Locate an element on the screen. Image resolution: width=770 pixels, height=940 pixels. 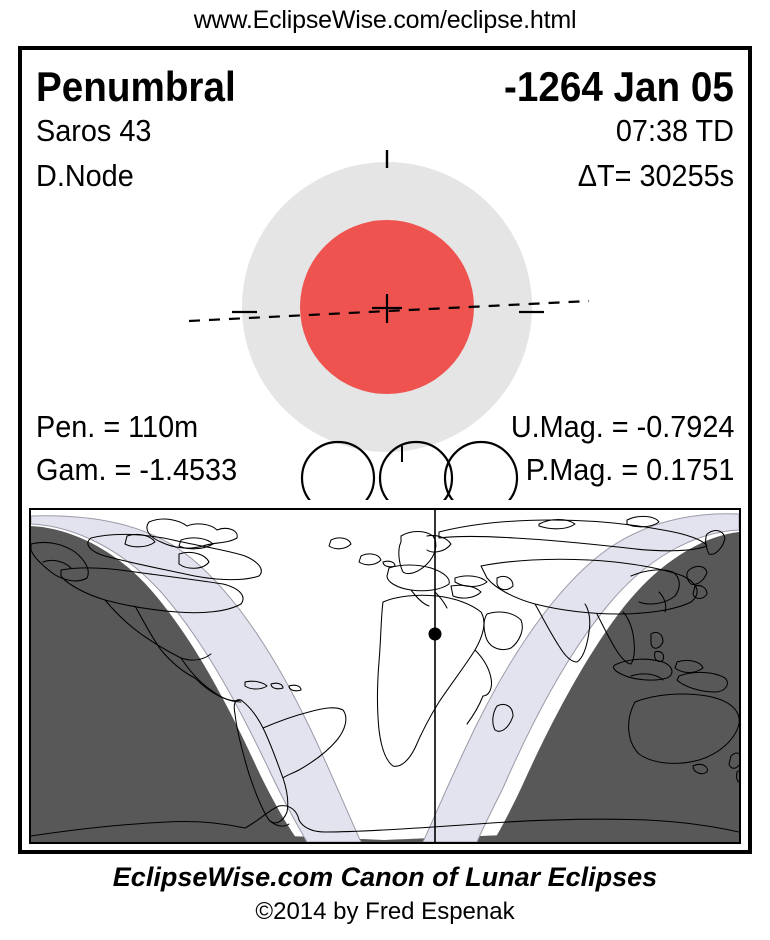
map-penumbra-band-west is located at coordinates (196, 678).